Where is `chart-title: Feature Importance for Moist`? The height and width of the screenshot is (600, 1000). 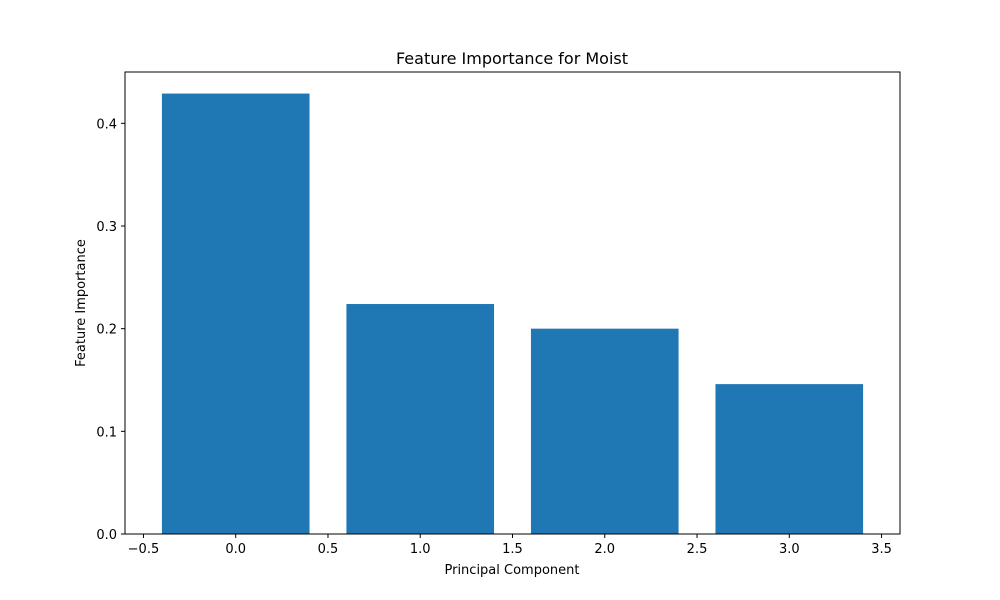
chart-title: Feature Importance for Moist is located at coordinates (512, 58).